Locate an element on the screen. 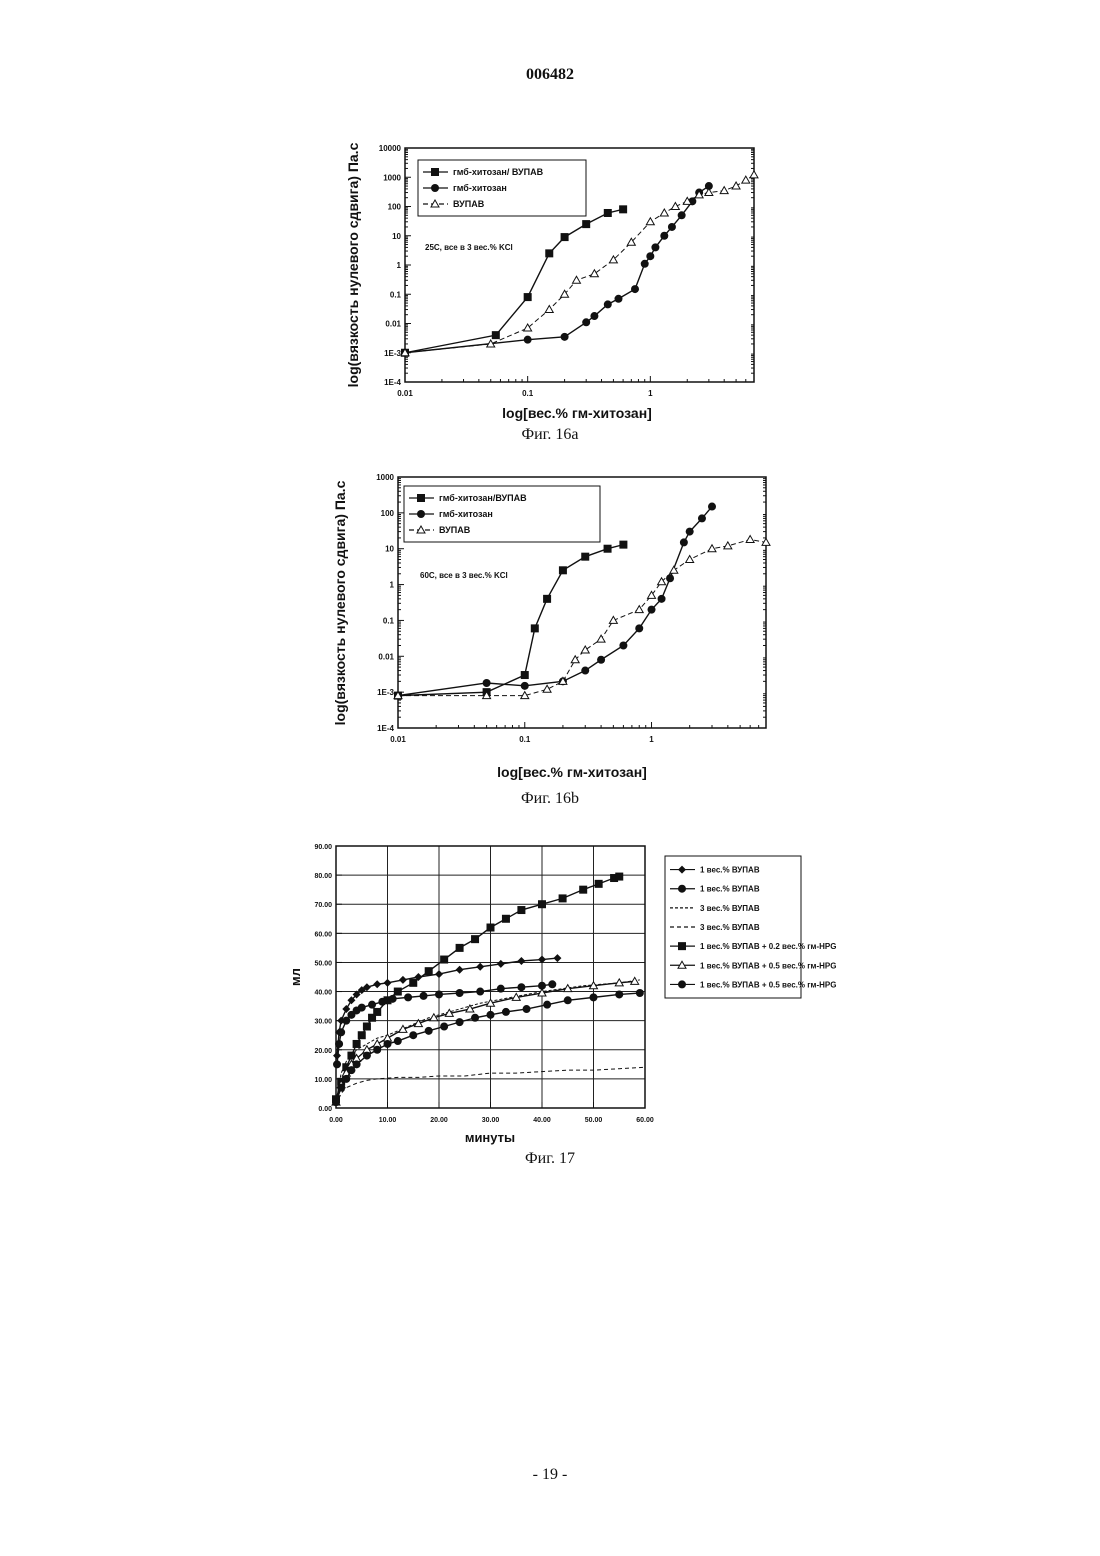  x-axis-label: минуты is located at coordinates (490, 1137).